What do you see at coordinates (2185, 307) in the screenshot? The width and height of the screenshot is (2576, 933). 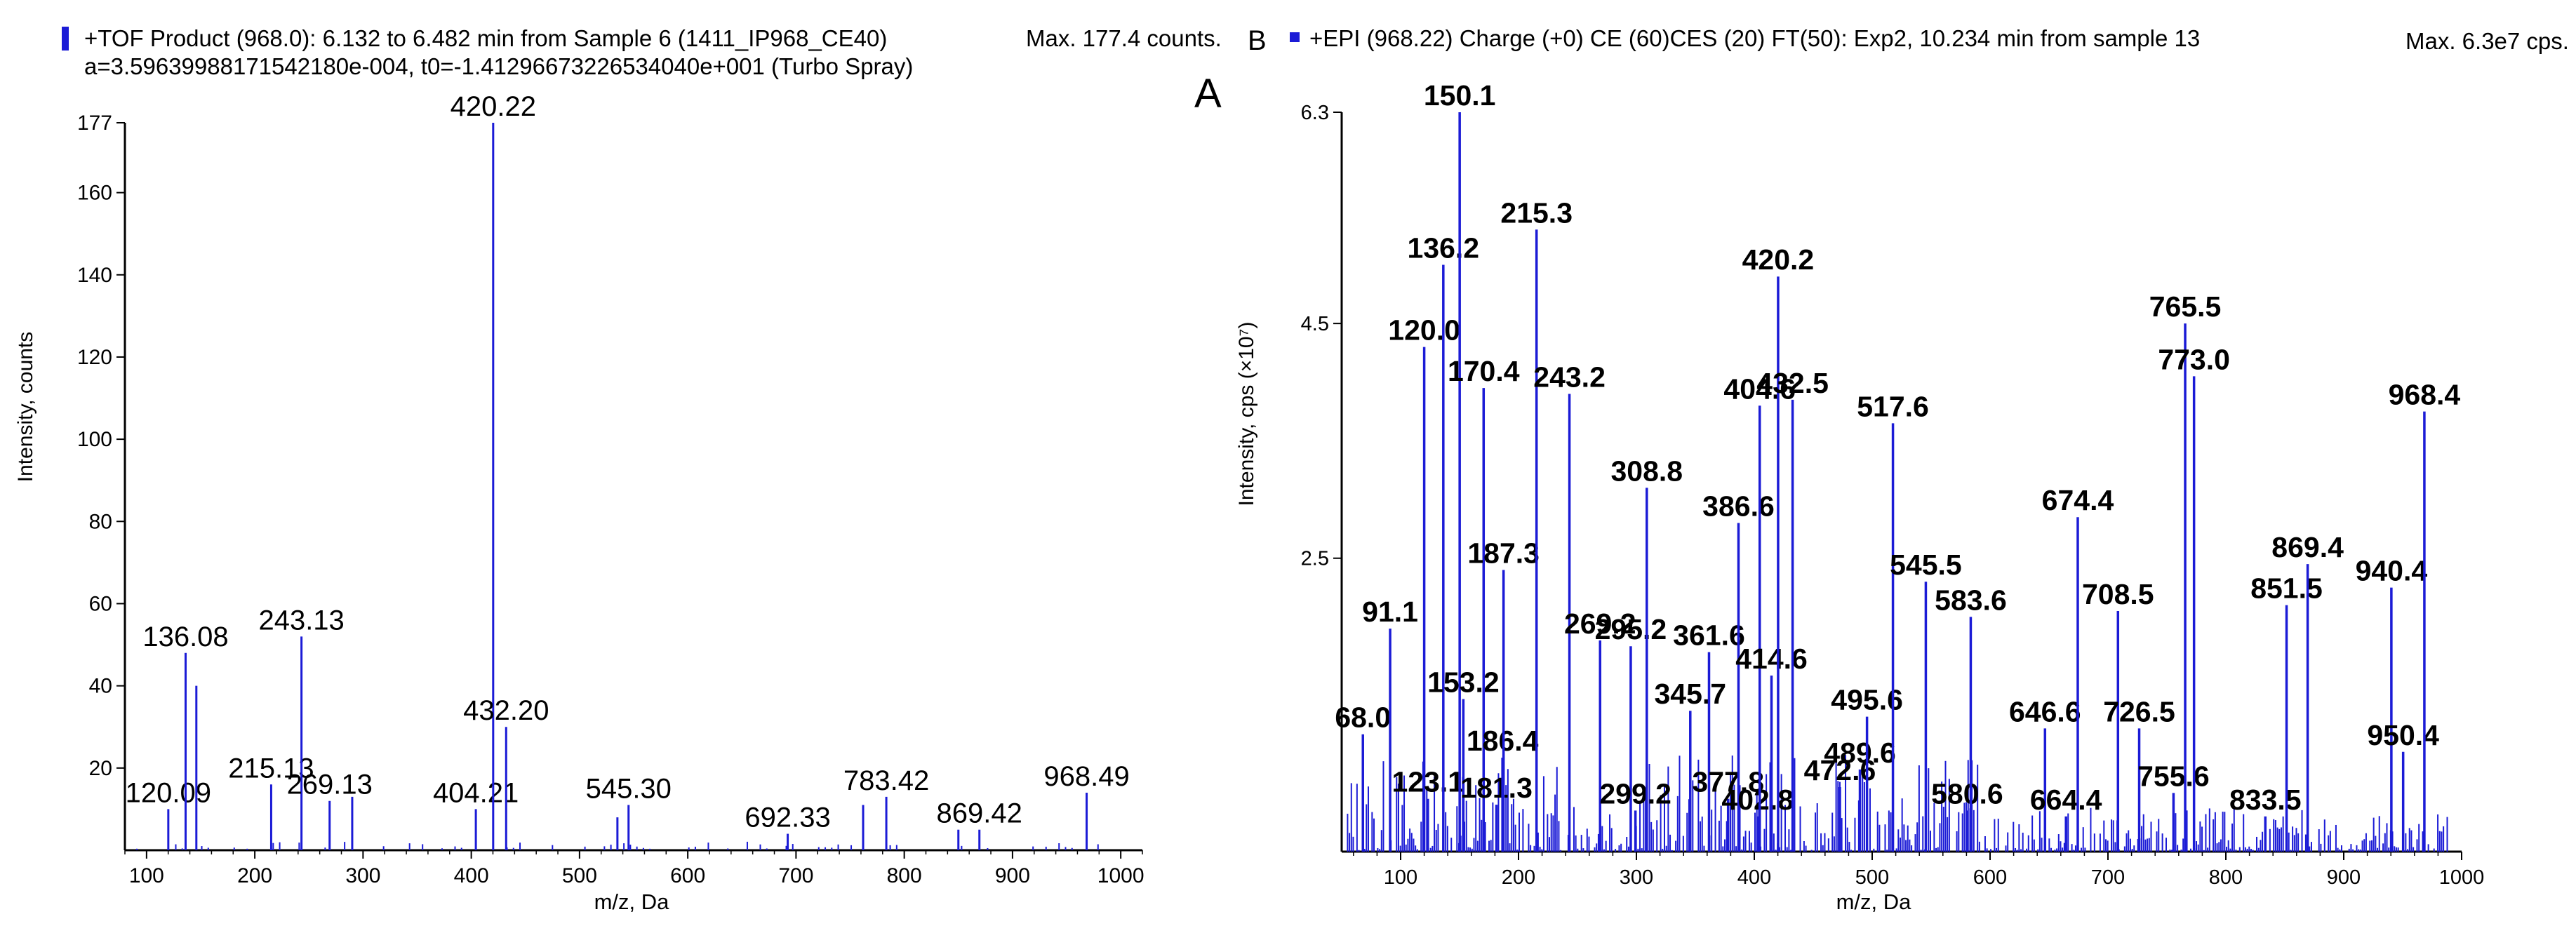 I see `peak-label: 765.5` at bounding box center [2185, 307].